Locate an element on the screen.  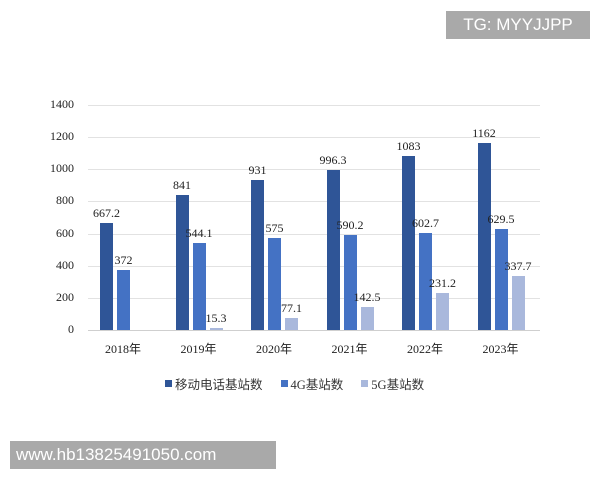
watermark-top-tag: TG: MYYJJPP is located at coordinates (518, 25).